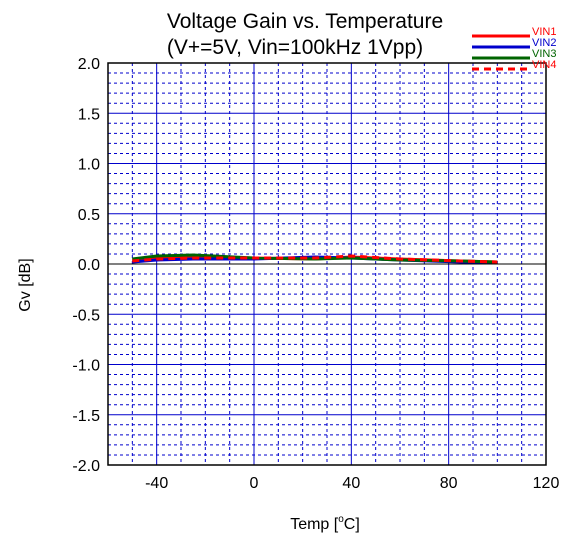 This screenshot has width=587, height=536. I want to click on chart-subtitle: (V+=5V, Vin=100kHz 1Vpp), so click(295, 47).